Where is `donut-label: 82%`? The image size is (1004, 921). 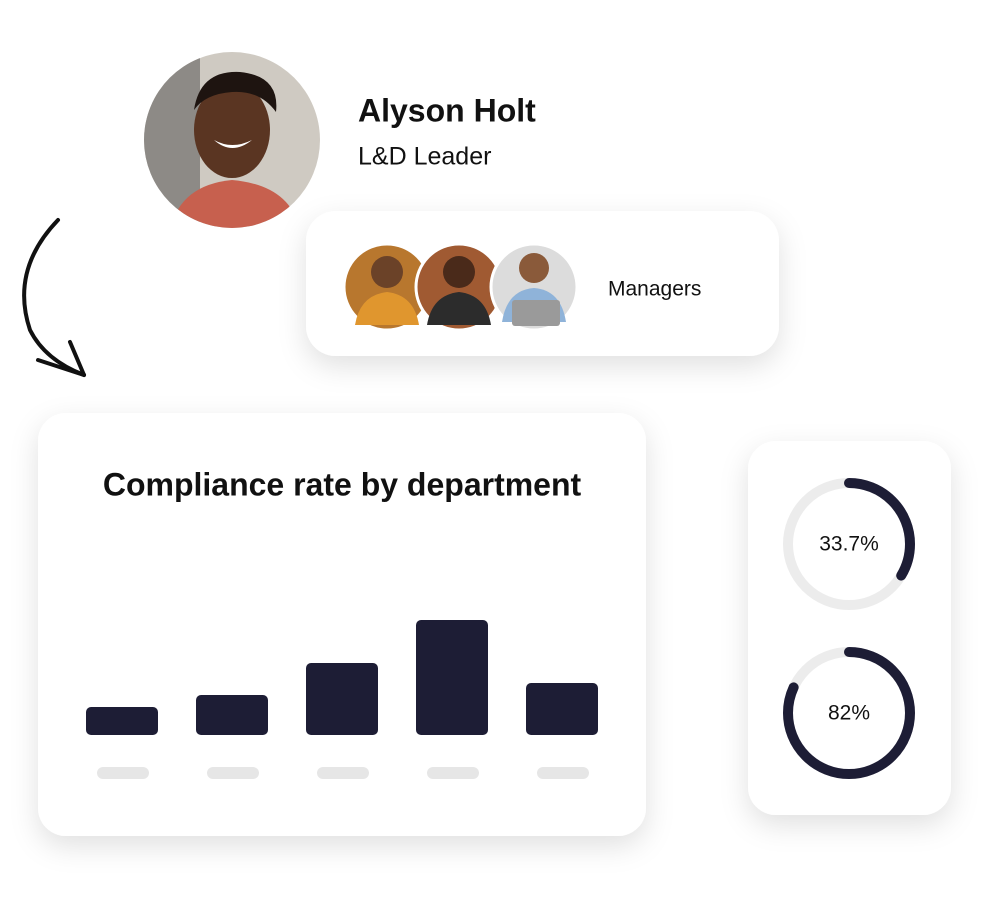 donut-label: 82% is located at coordinates (849, 713).